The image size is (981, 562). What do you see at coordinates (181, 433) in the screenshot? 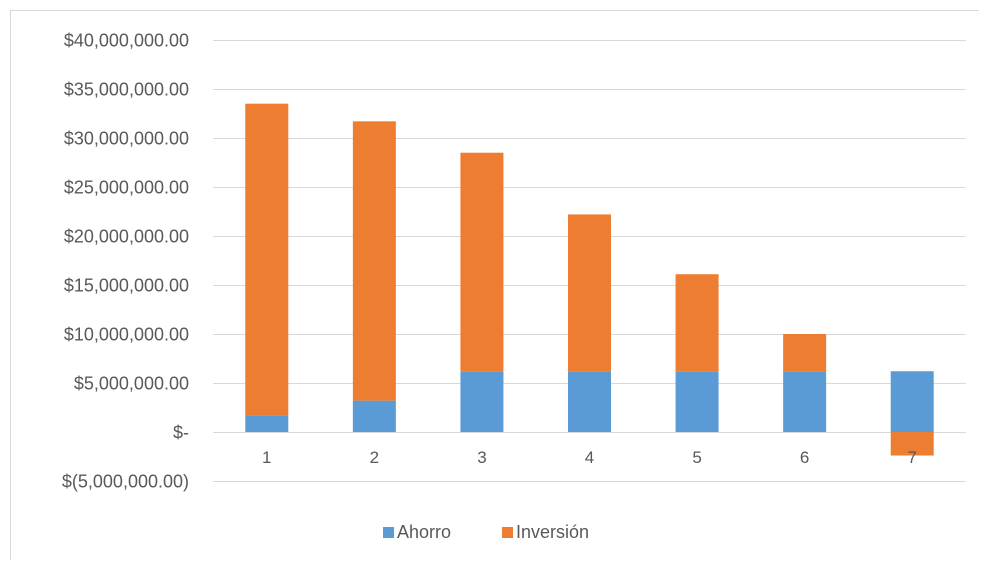
I see `y-tick-label: $-` at bounding box center [181, 433].